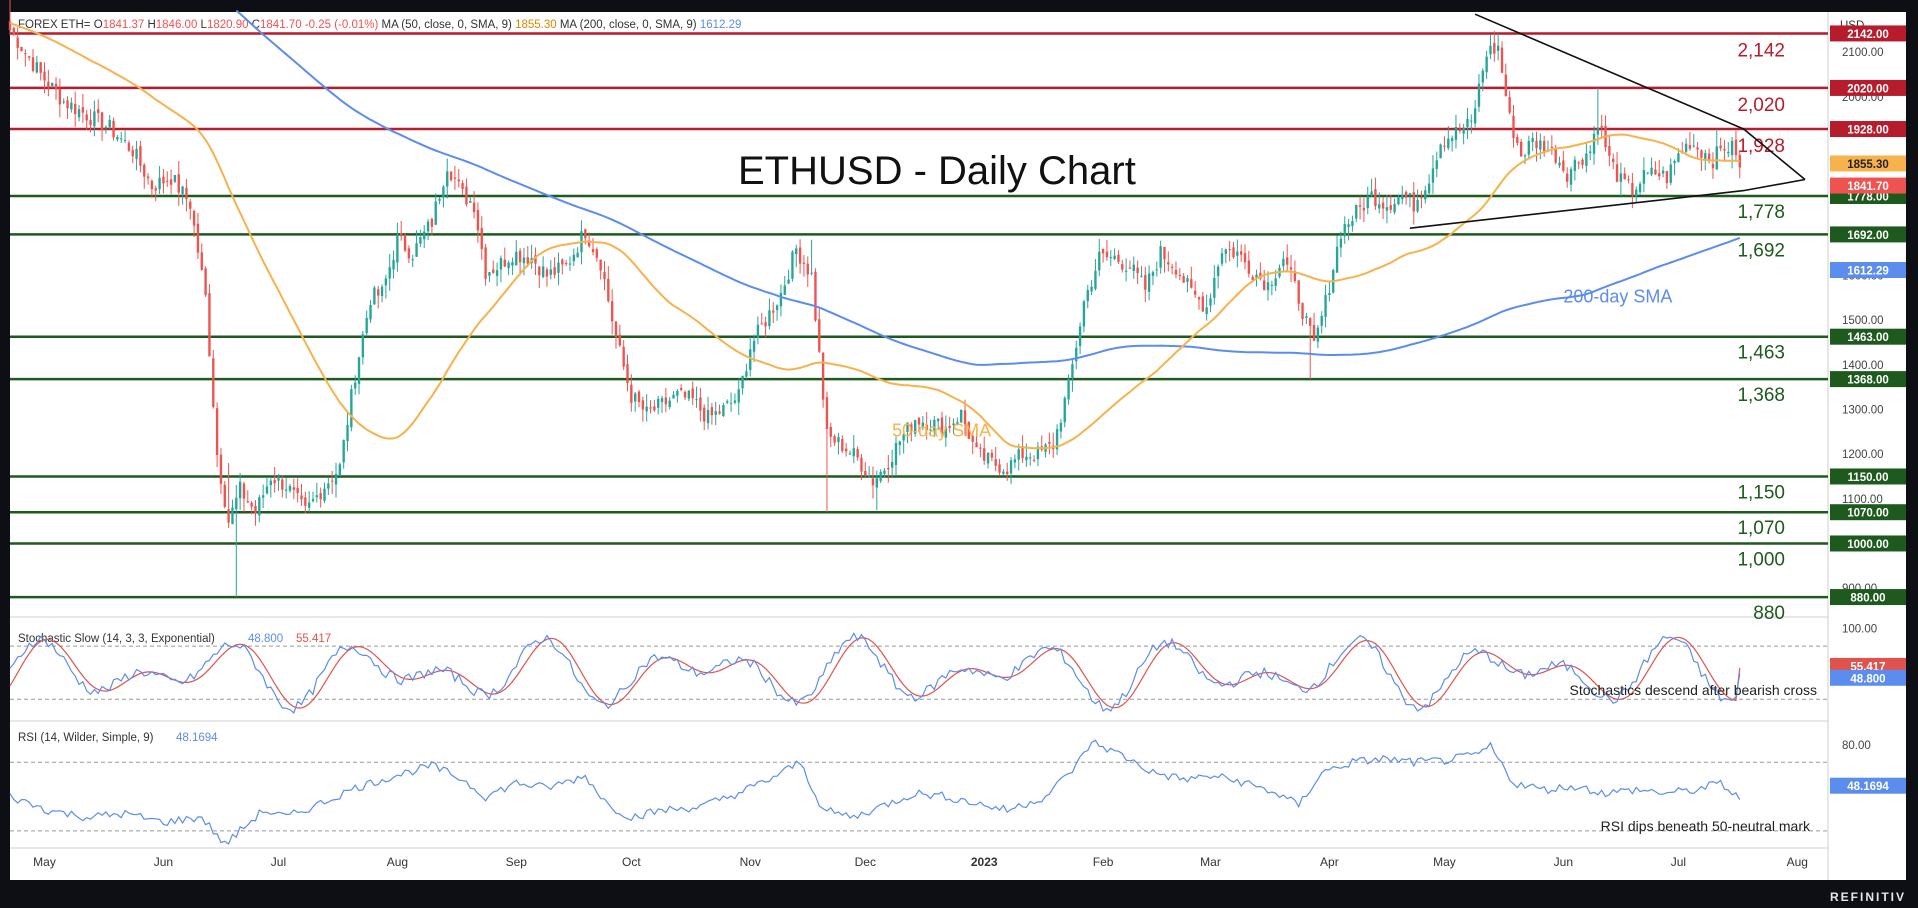 The width and height of the screenshot is (1918, 908). What do you see at coordinates (1868, 234) in the screenshot?
I see `support-tag-bg` at bounding box center [1868, 234].